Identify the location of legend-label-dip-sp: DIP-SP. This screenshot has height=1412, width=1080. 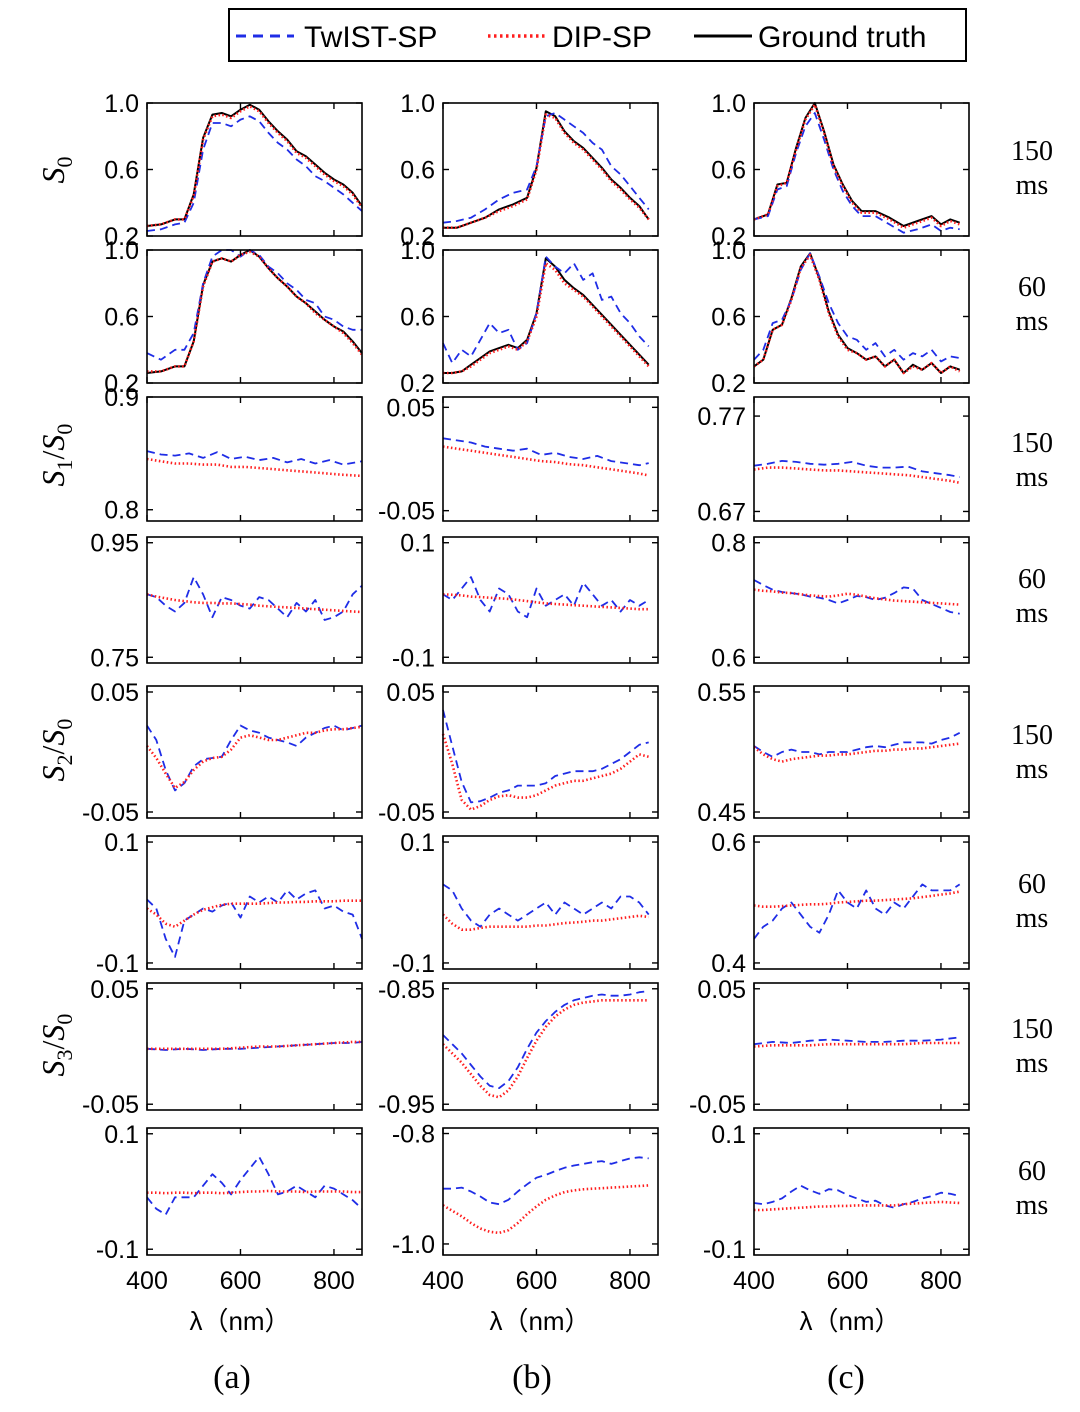
(602, 37).